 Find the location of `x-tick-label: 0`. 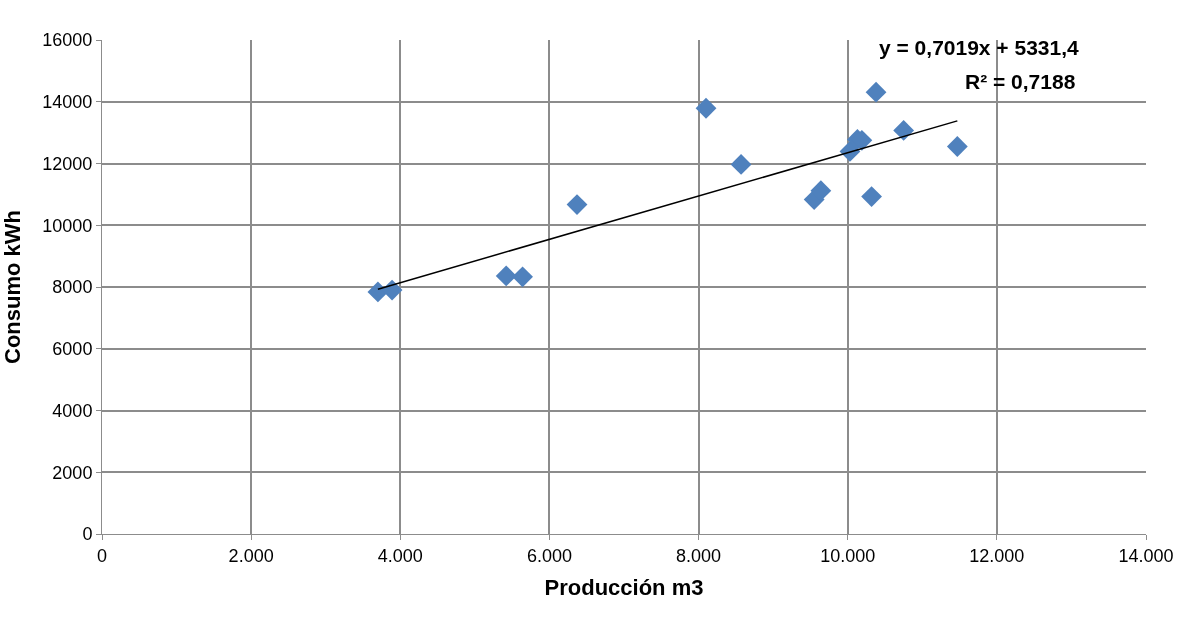

x-tick-label: 0 is located at coordinates (102, 555).